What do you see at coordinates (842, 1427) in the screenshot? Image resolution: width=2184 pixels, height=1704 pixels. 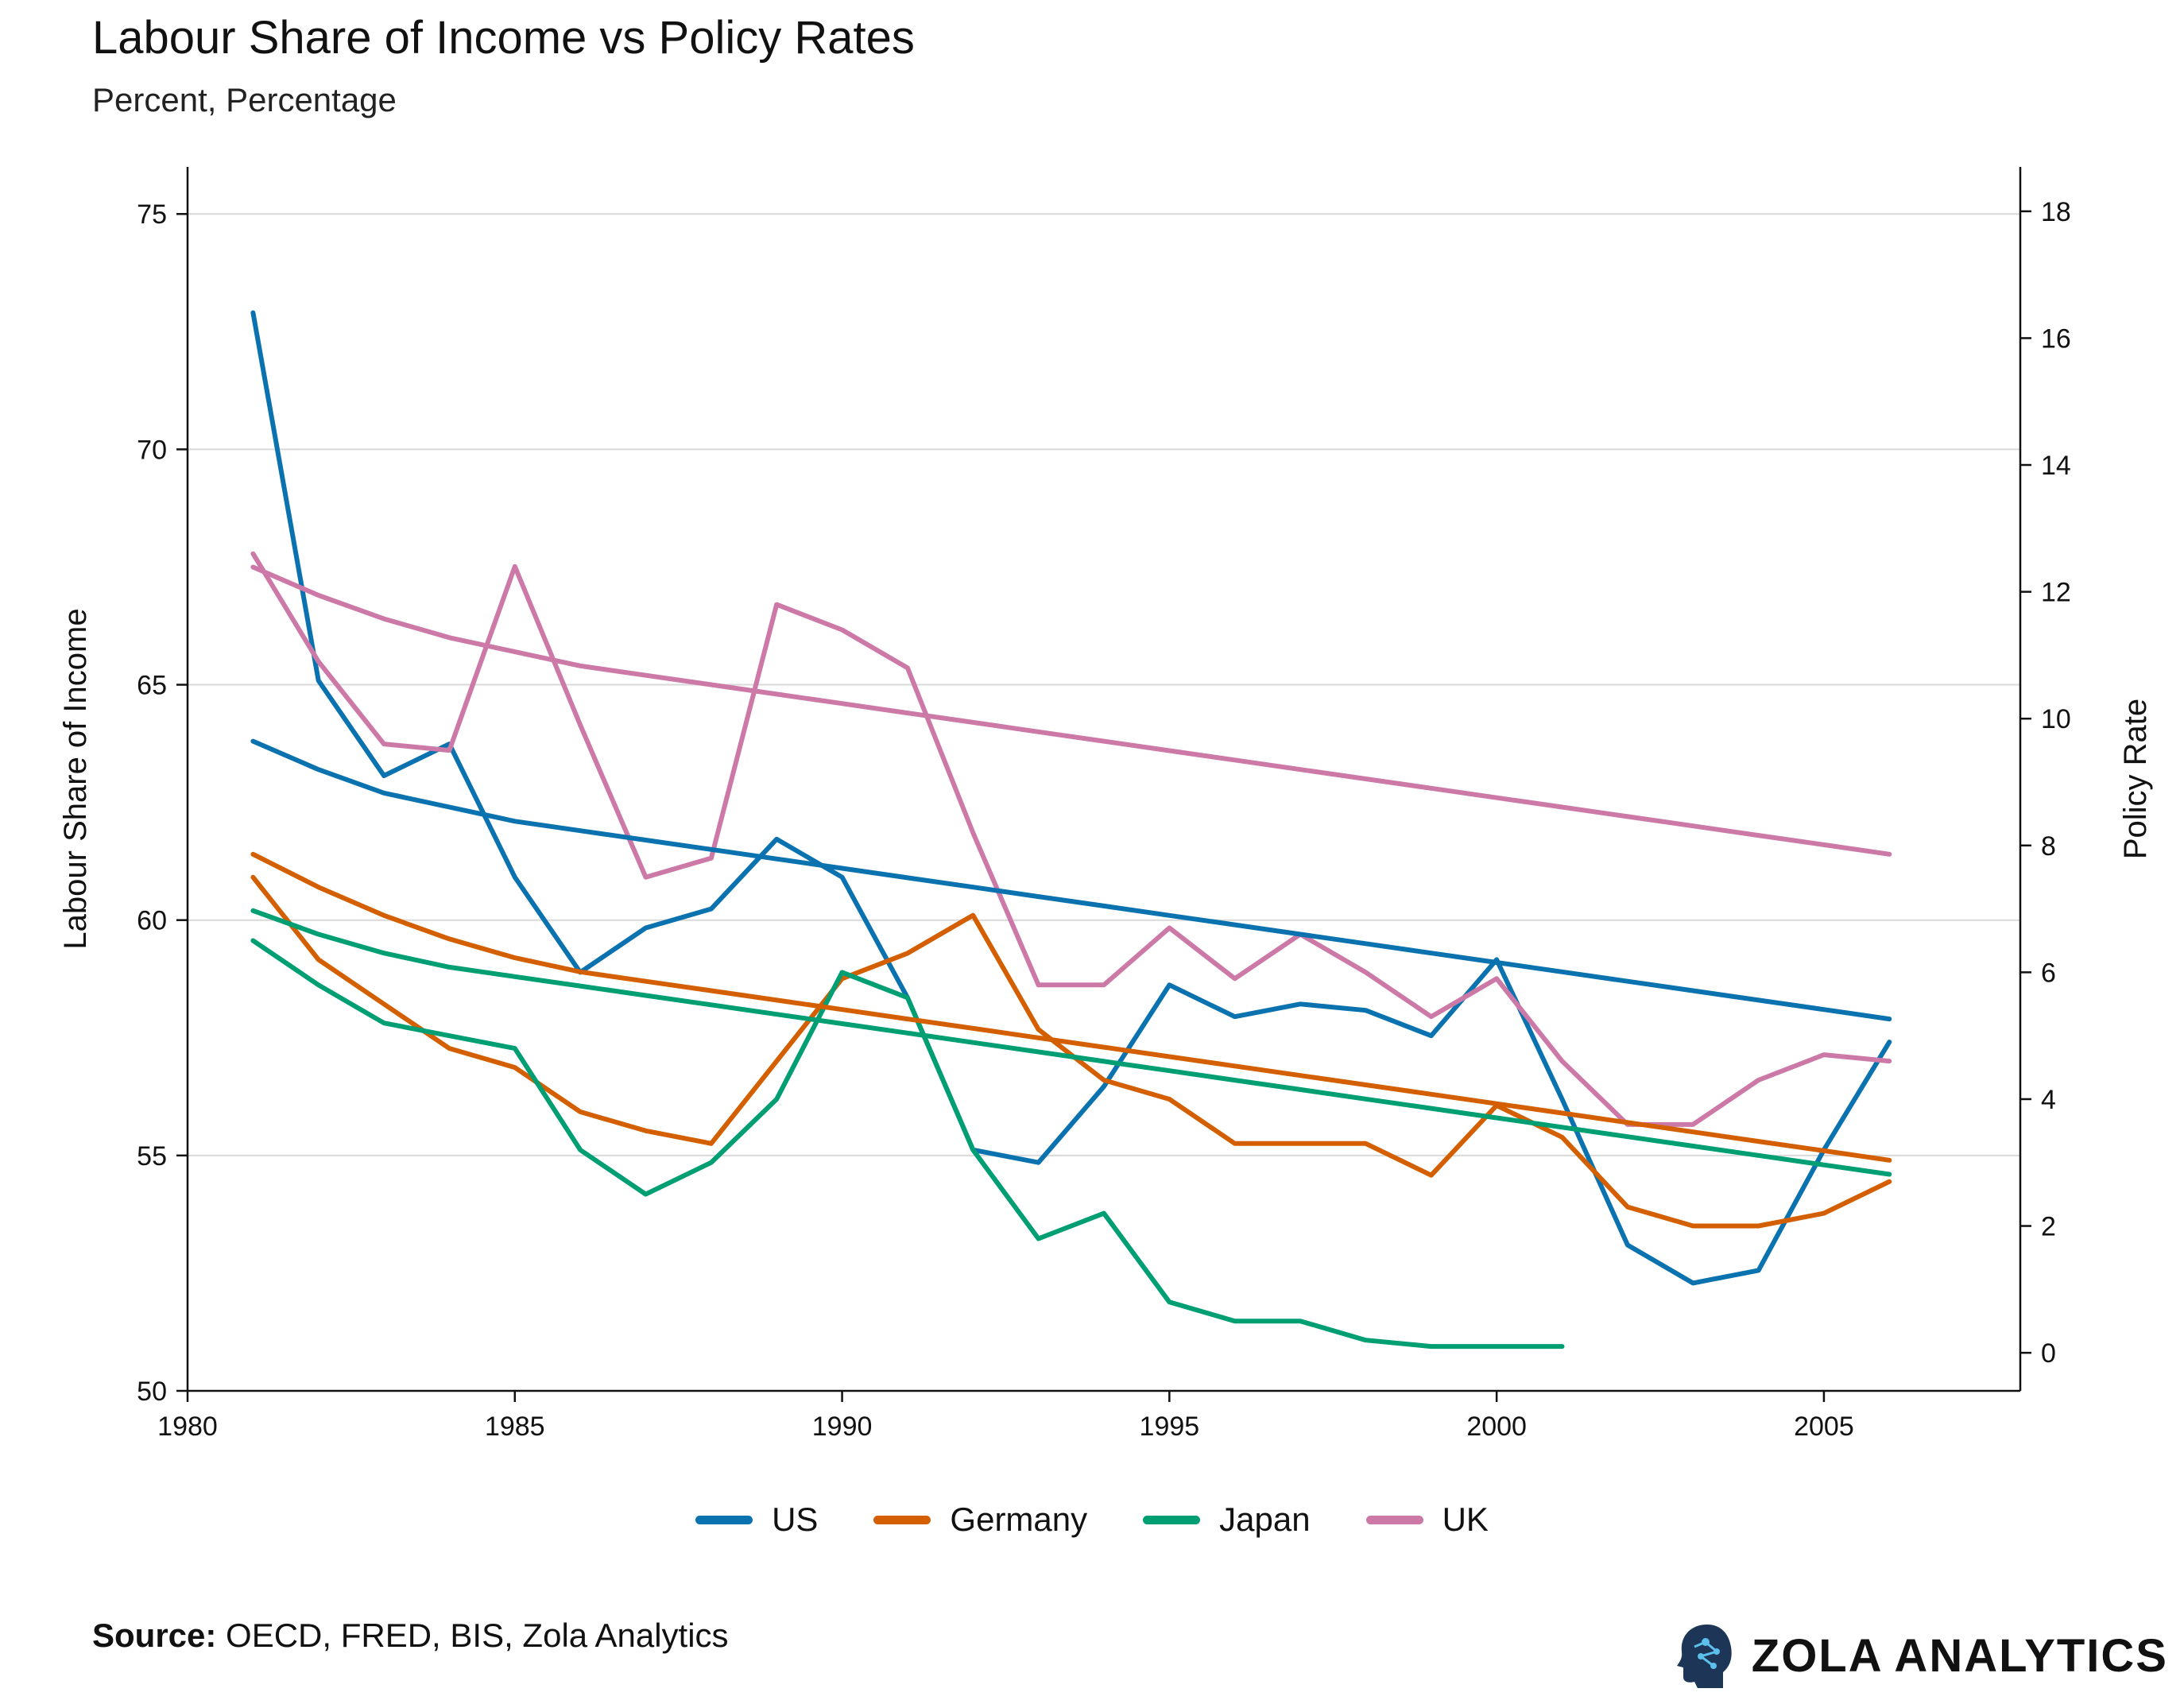 I see `x-tick-label: 1990` at bounding box center [842, 1427].